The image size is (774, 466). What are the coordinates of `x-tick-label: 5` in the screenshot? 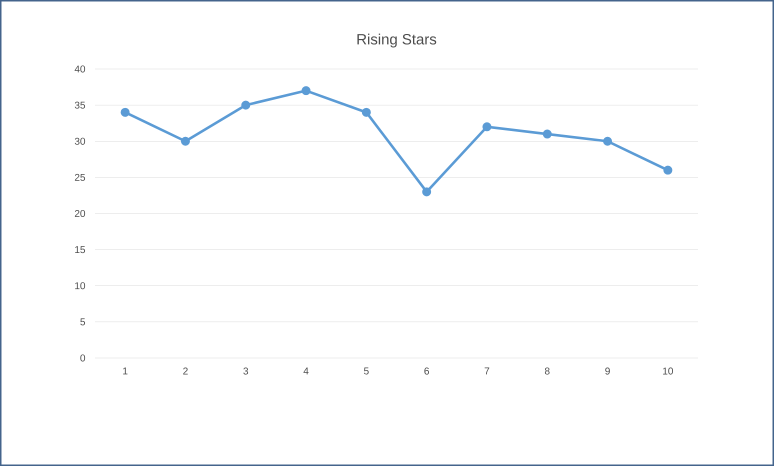 It's located at (366, 371).